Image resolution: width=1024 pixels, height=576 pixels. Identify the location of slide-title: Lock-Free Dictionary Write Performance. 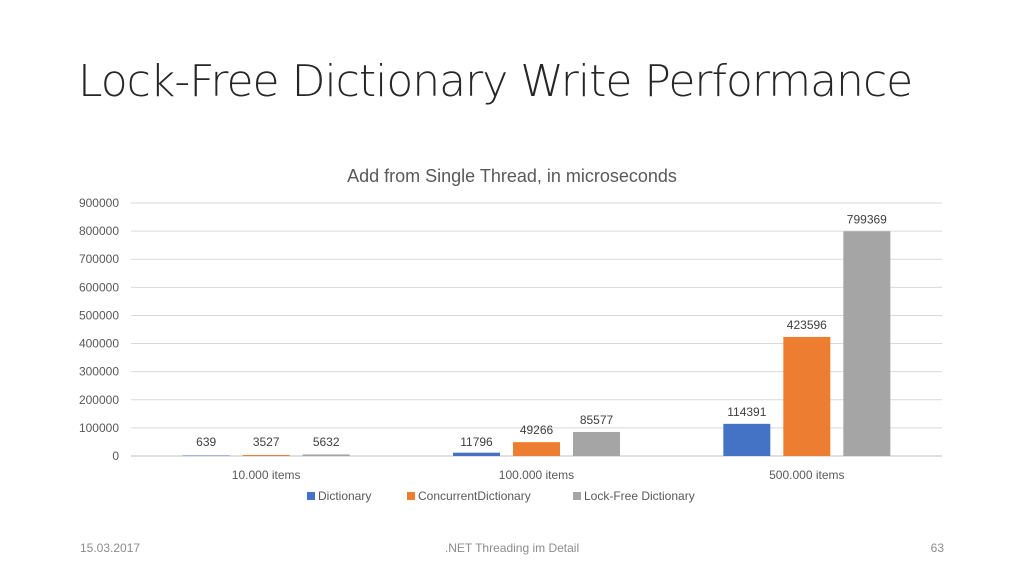
(495, 81).